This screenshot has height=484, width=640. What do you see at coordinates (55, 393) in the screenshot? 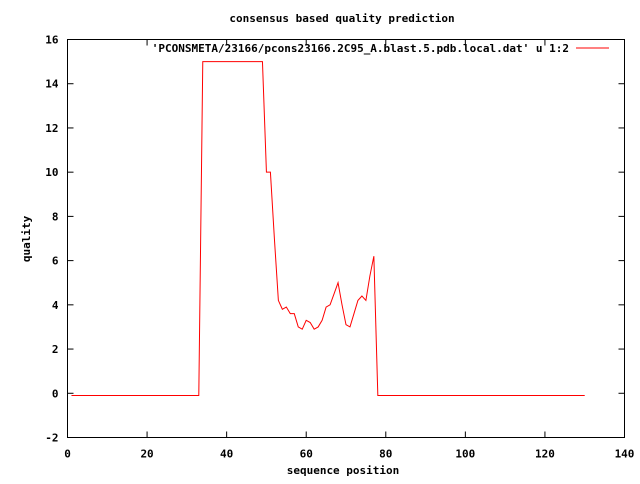
I see `y-tick-label: 0` at bounding box center [55, 393].